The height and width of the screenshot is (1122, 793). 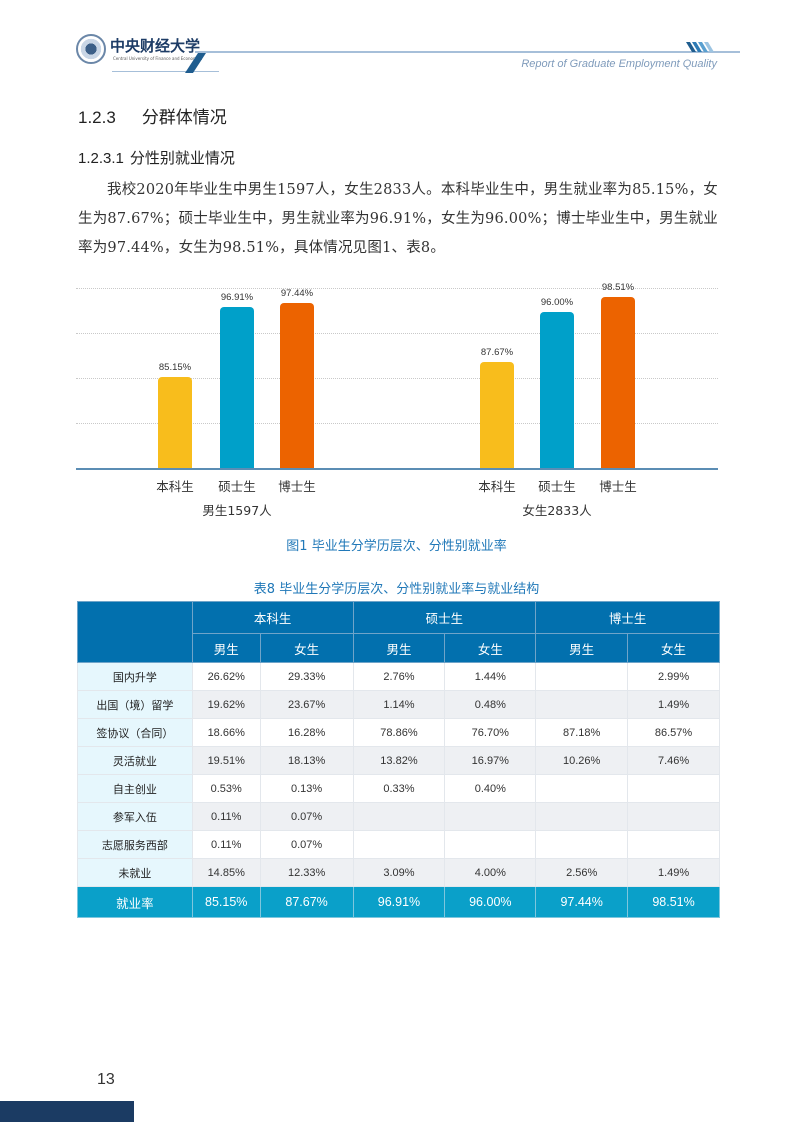 I want to click on row-label: 就业率, so click(x=135, y=902).